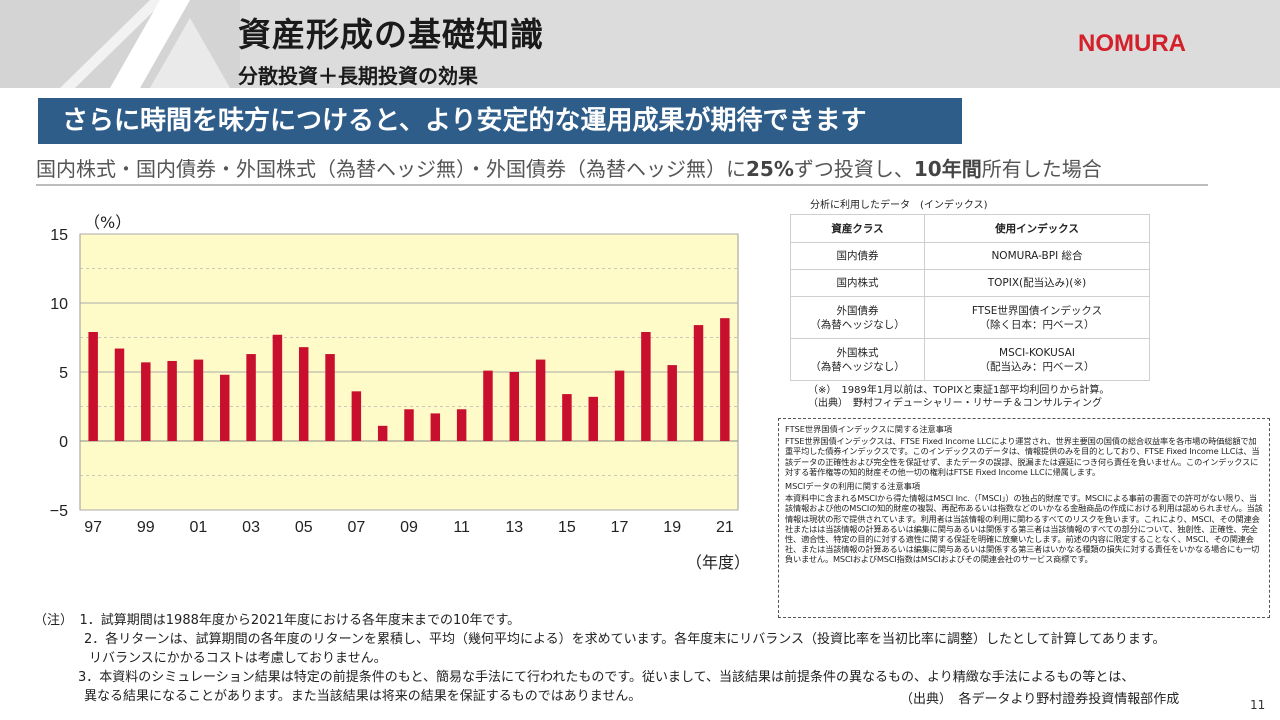 This screenshot has height=720, width=1280. What do you see at coordinates (672, 527) in the screenshot?
I see `x-tick-label: 19` at bounding box center [672, 527].